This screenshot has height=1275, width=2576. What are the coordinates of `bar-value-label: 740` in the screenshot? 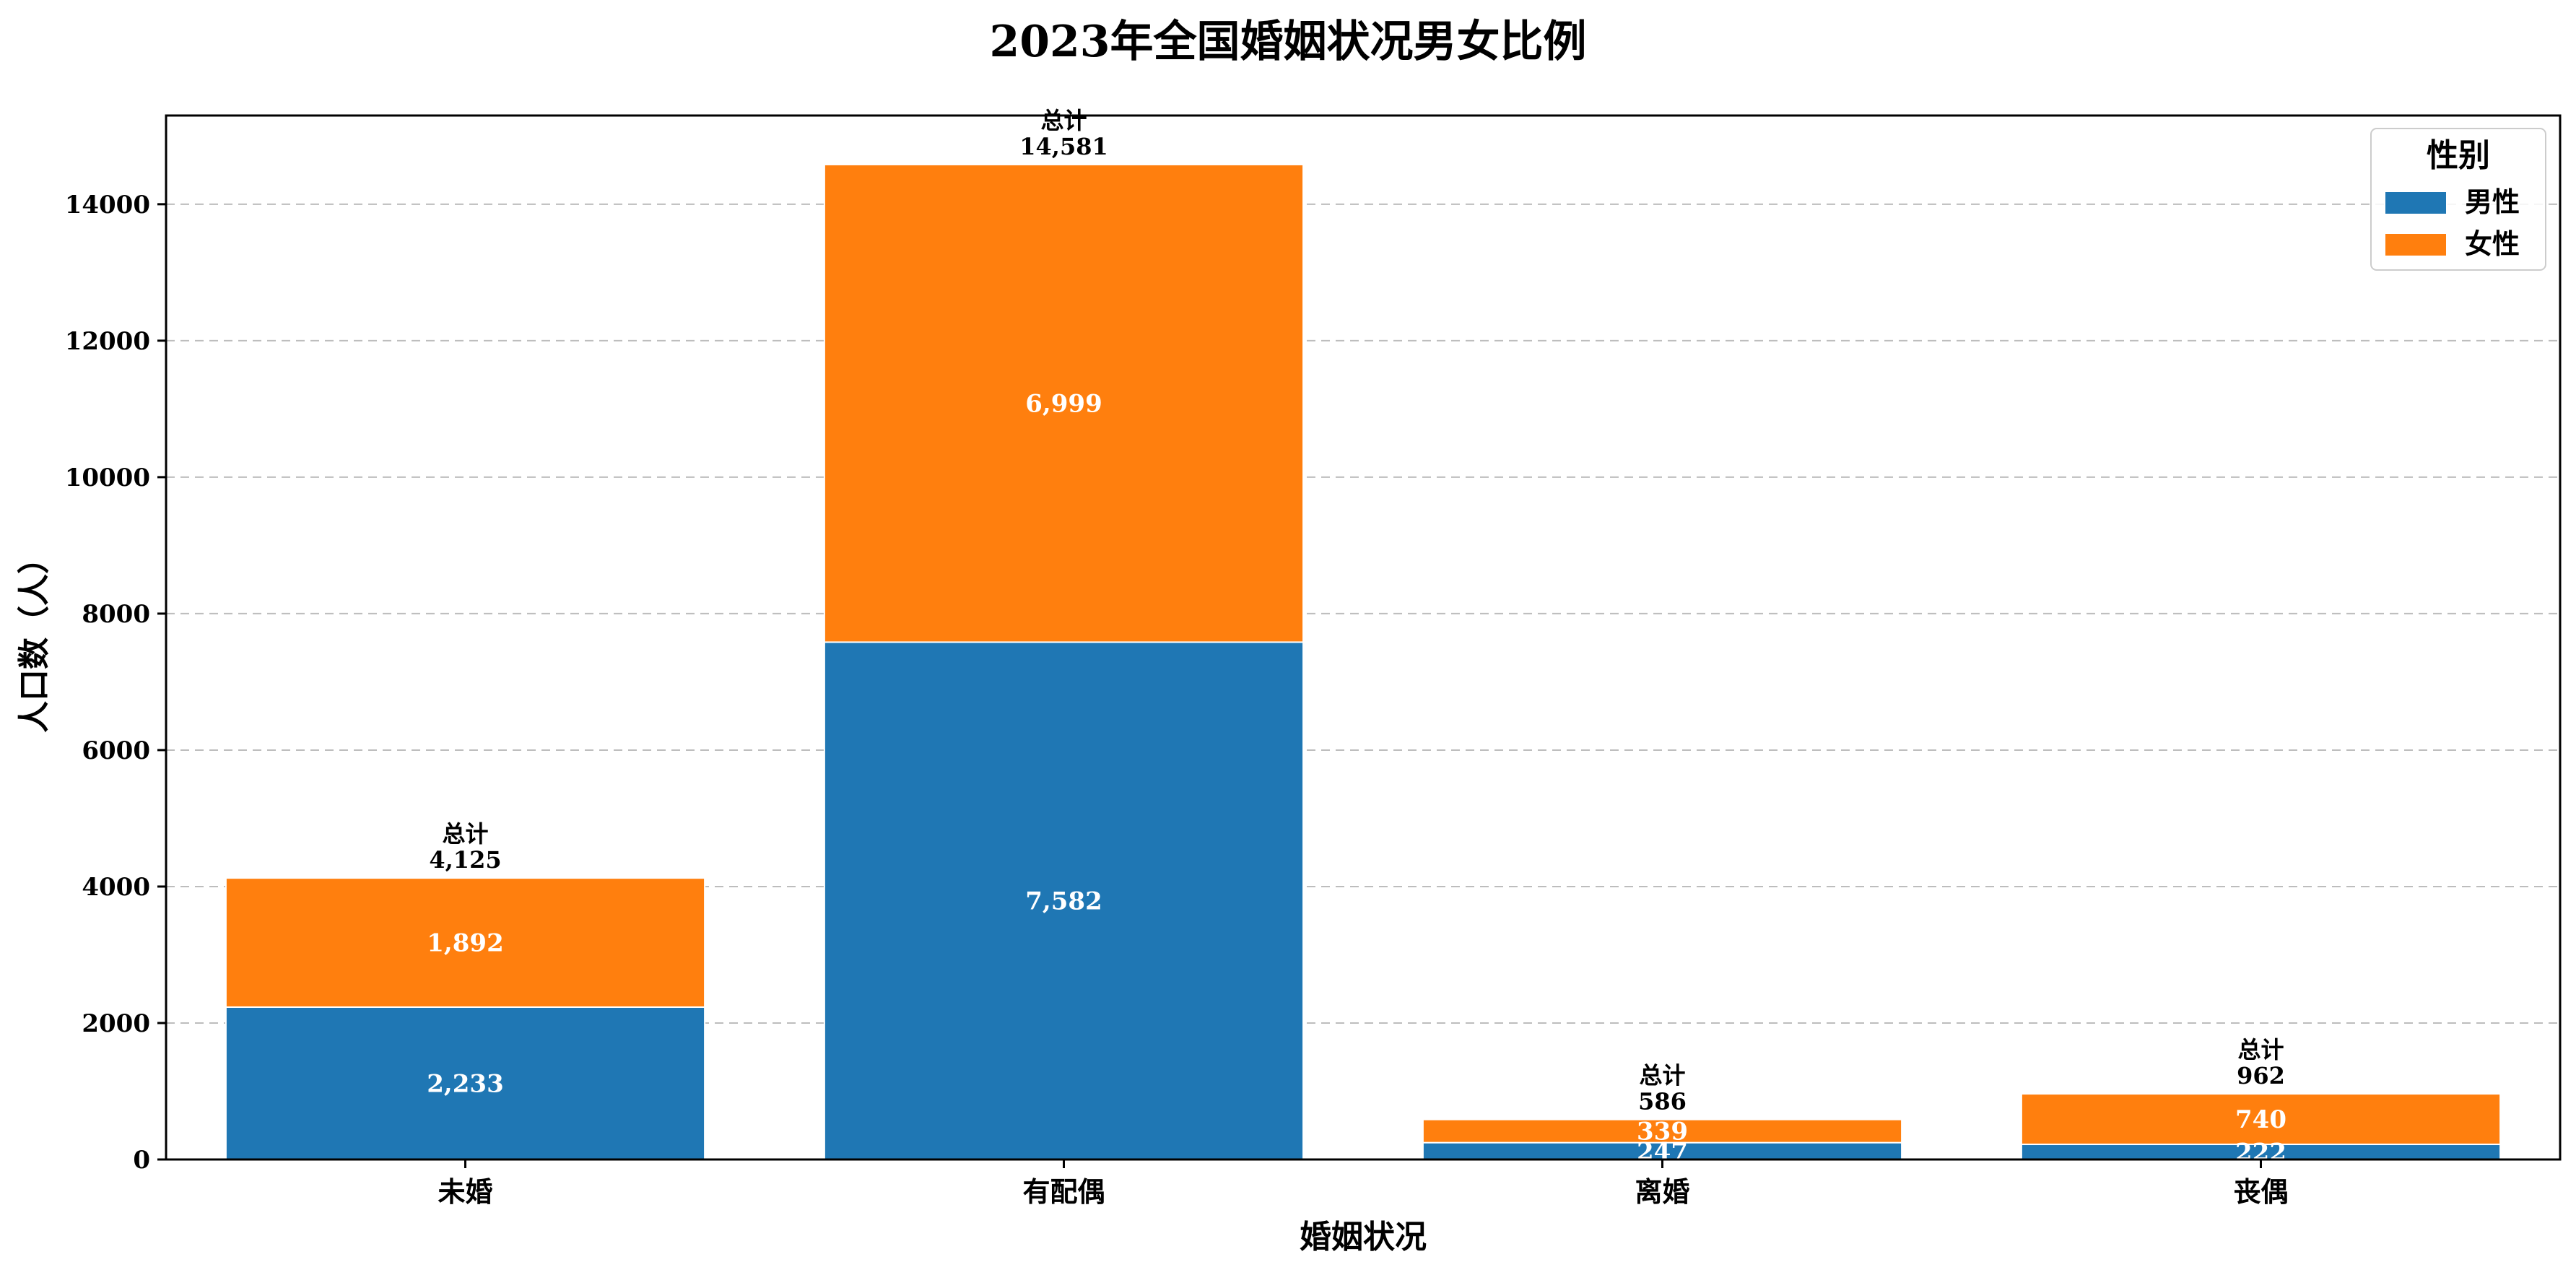 It's located at (2260, 1119).